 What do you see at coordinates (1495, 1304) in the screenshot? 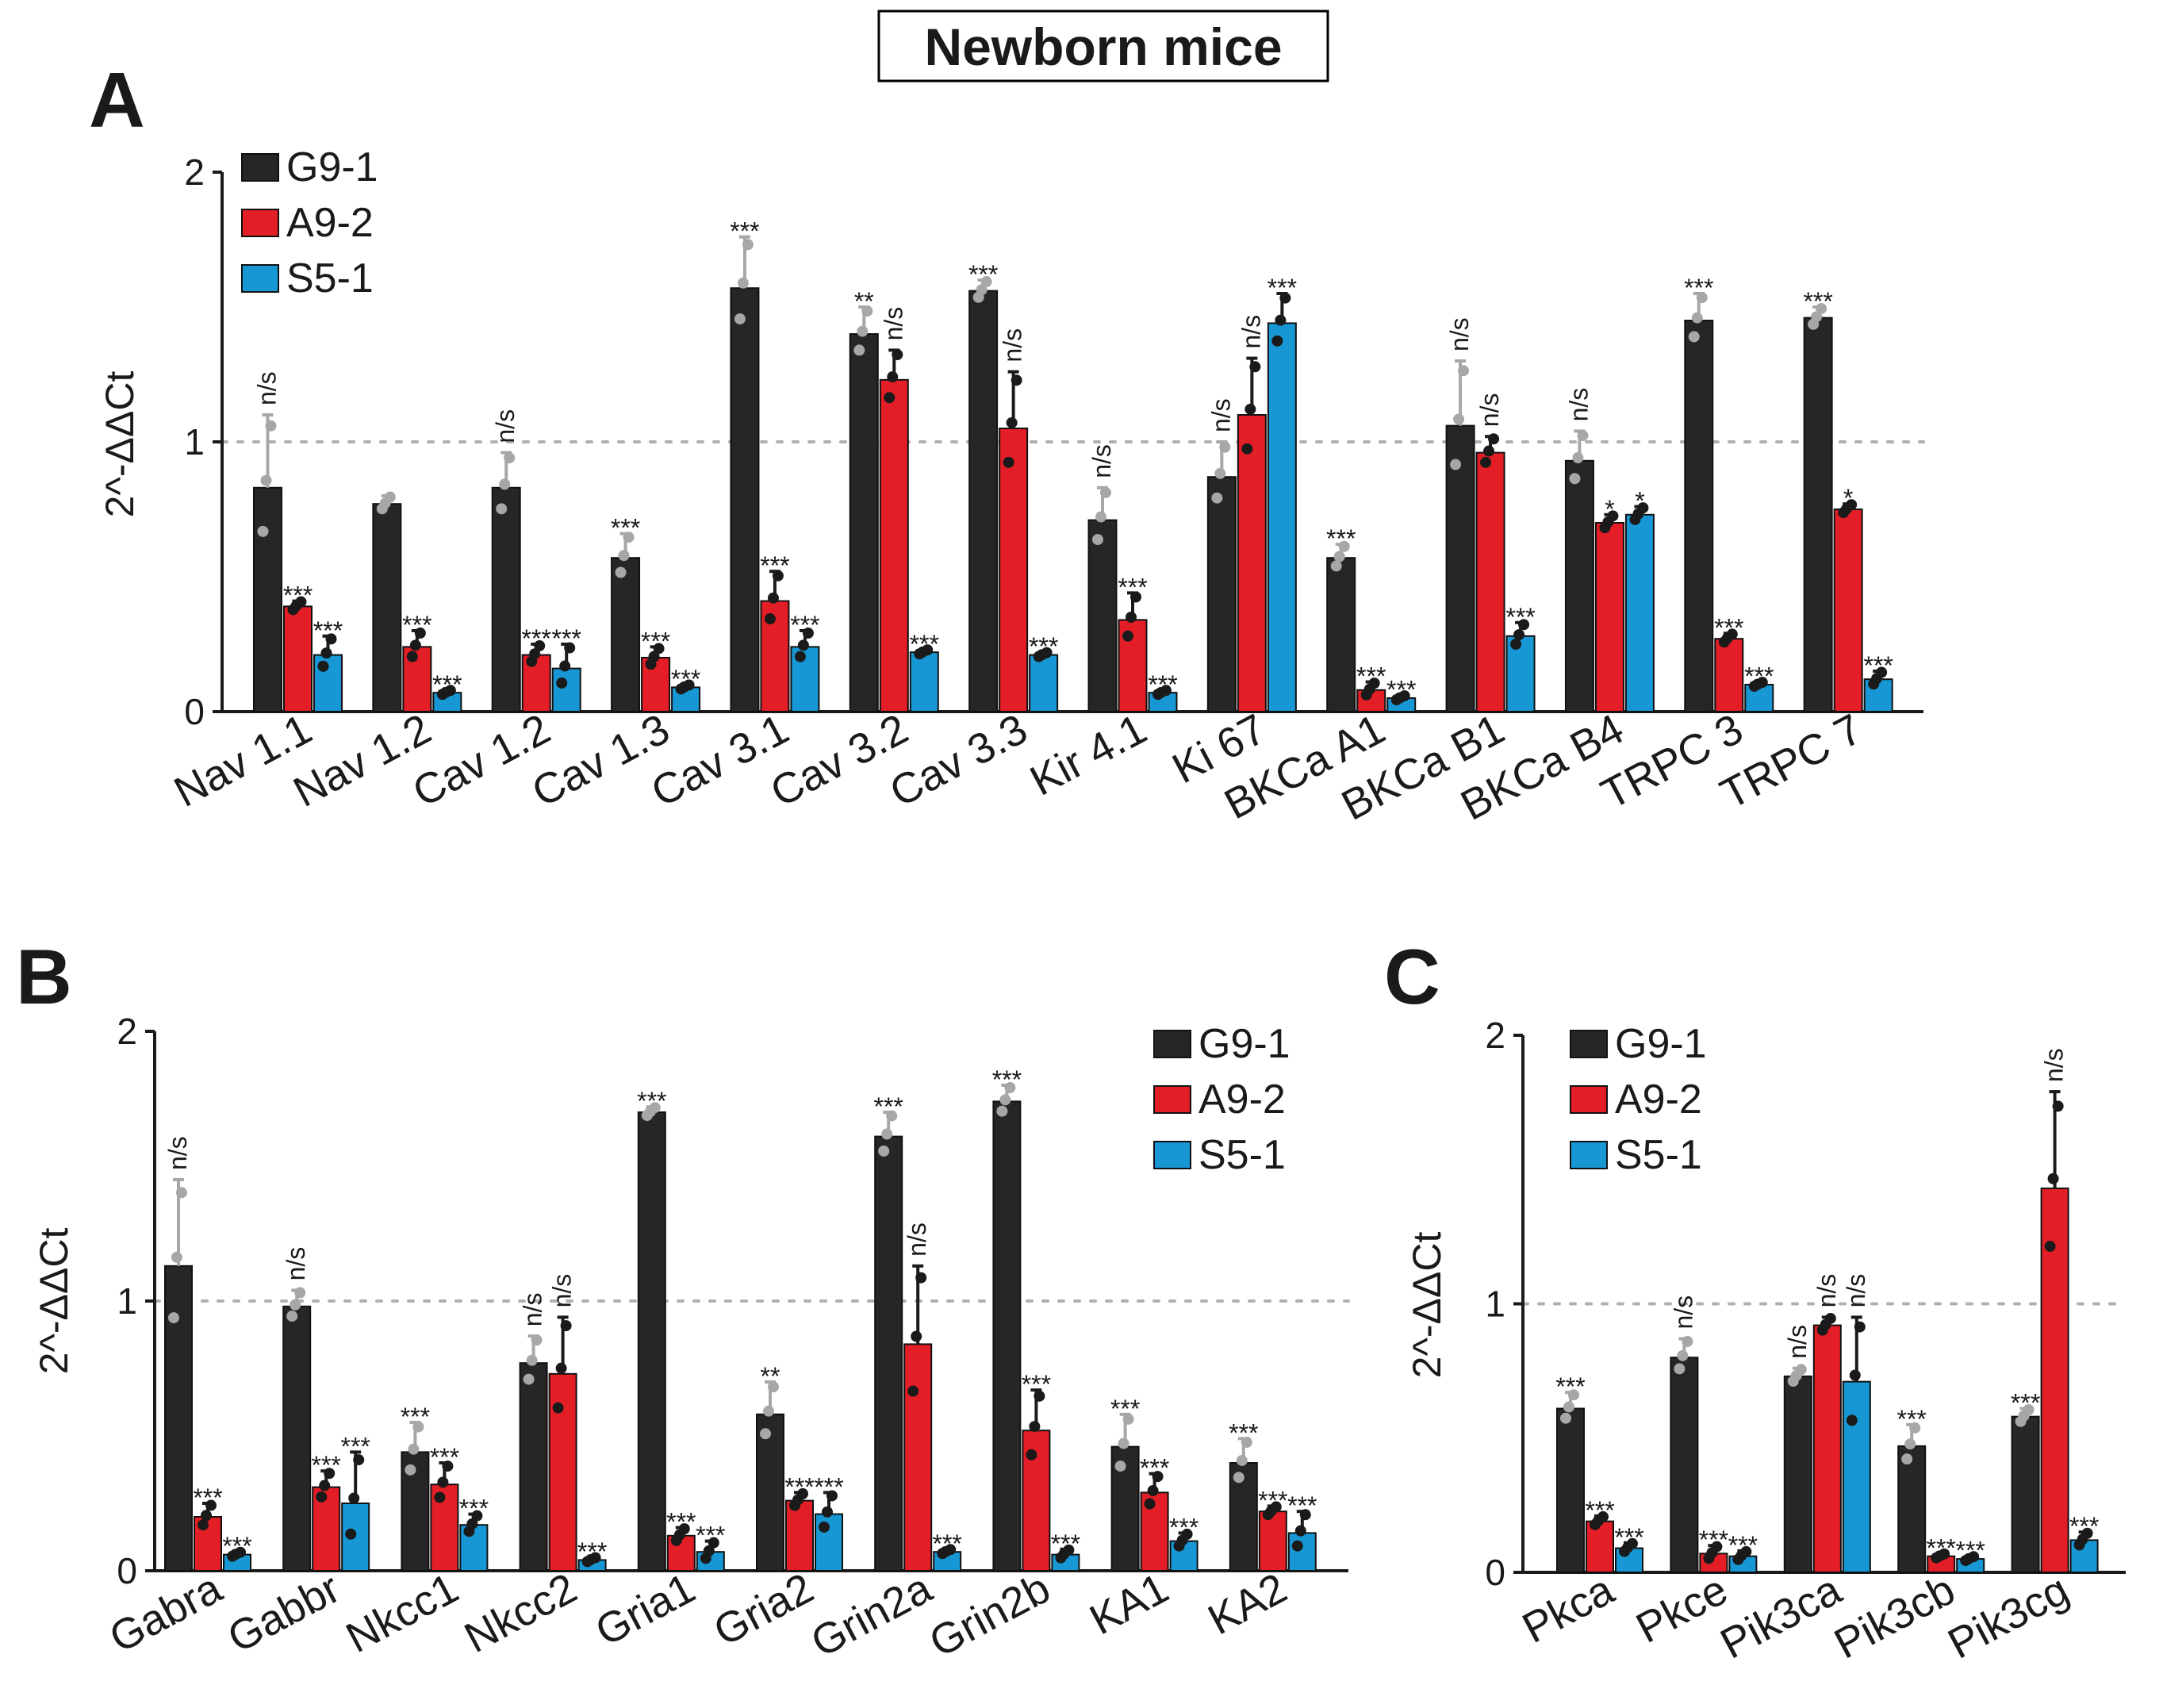
I see `y-tick-label: 1` at bounding box center [1495, 1304].